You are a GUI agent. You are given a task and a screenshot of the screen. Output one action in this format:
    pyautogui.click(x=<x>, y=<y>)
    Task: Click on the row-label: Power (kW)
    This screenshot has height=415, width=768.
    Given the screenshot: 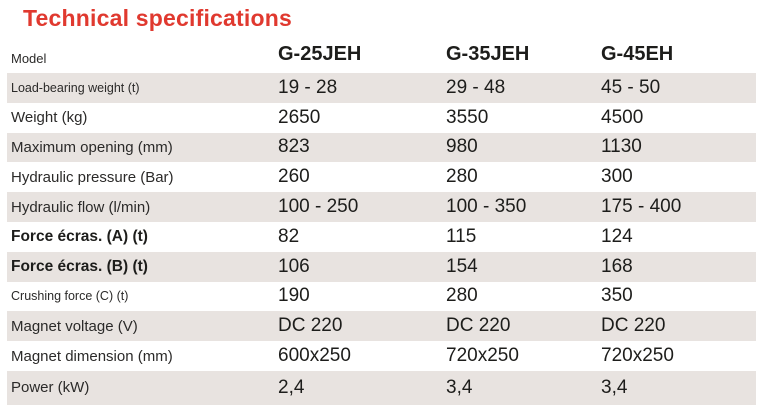 What is the action you would take?
    pyautogui.click(x=50, y=388)
    